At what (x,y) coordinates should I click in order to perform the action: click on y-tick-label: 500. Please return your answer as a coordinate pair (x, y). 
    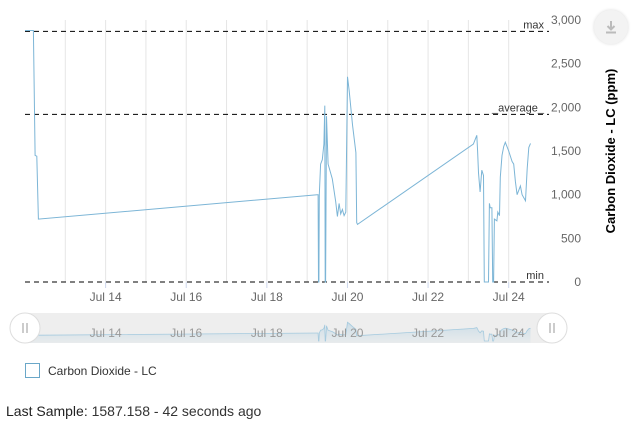
    Looking at the image, I should click on (571, 238).